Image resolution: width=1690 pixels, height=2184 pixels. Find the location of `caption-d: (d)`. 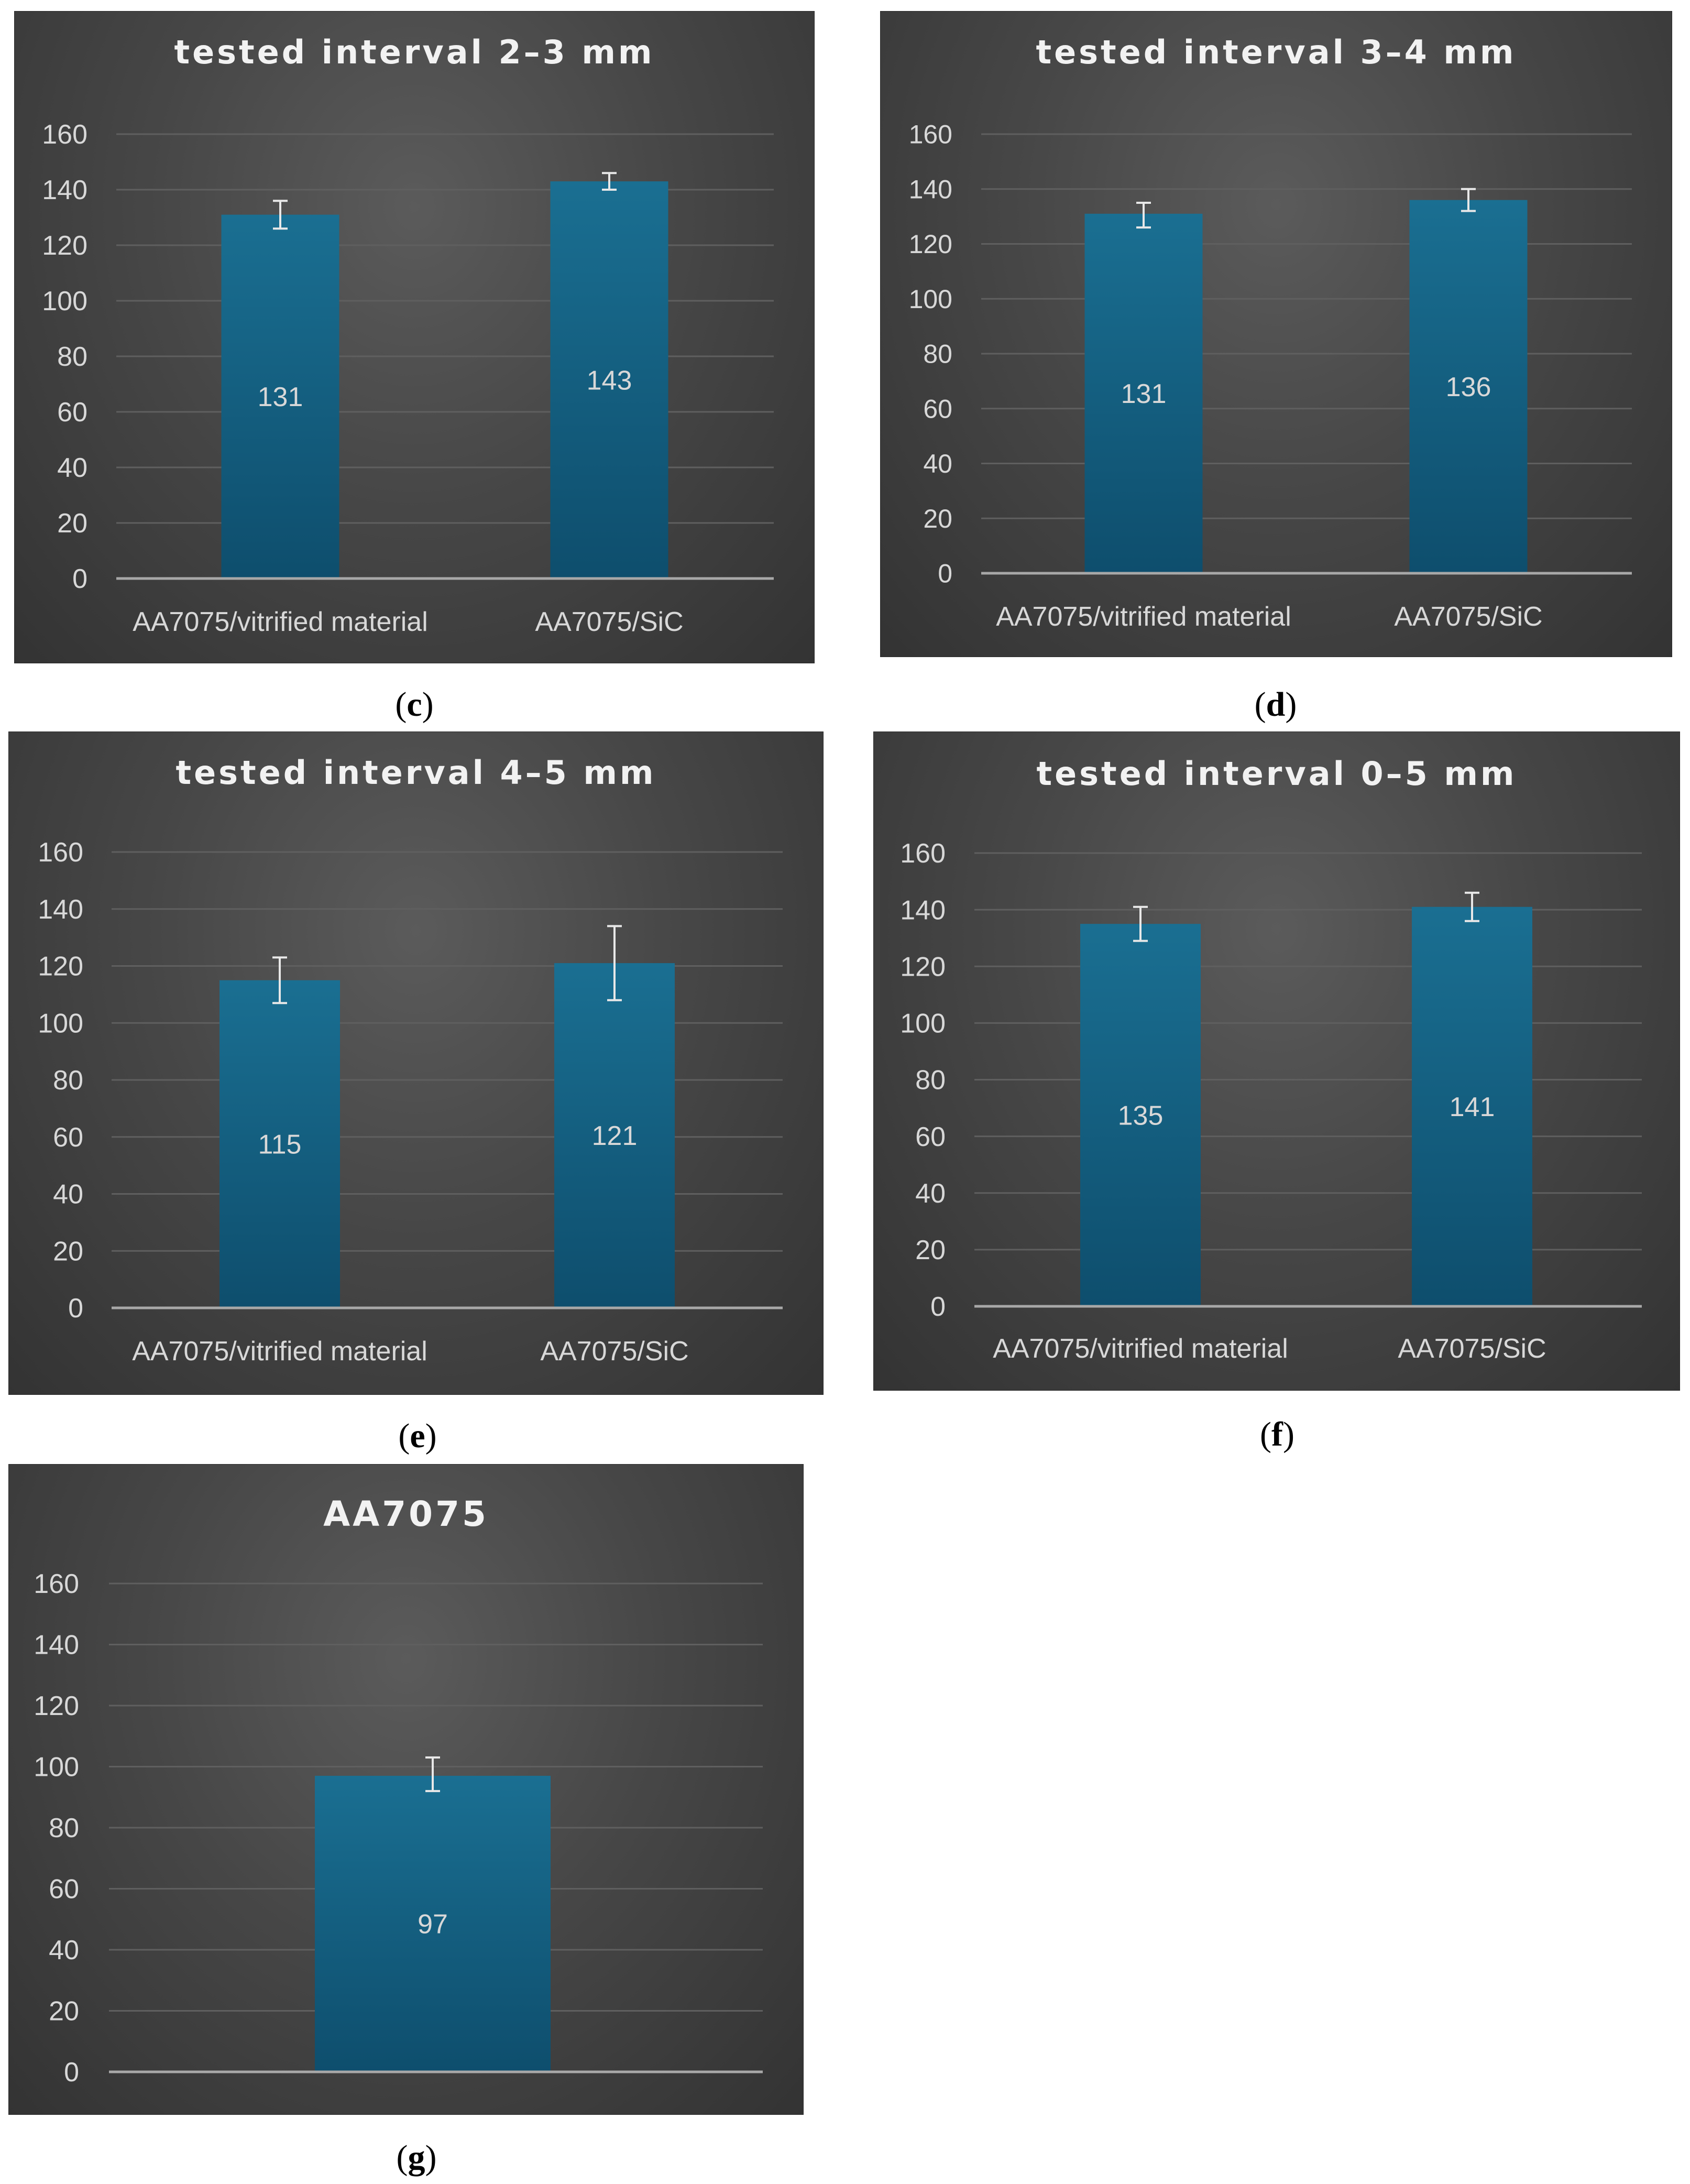

caption-d: (d) is located at coordinates (1276, 704).